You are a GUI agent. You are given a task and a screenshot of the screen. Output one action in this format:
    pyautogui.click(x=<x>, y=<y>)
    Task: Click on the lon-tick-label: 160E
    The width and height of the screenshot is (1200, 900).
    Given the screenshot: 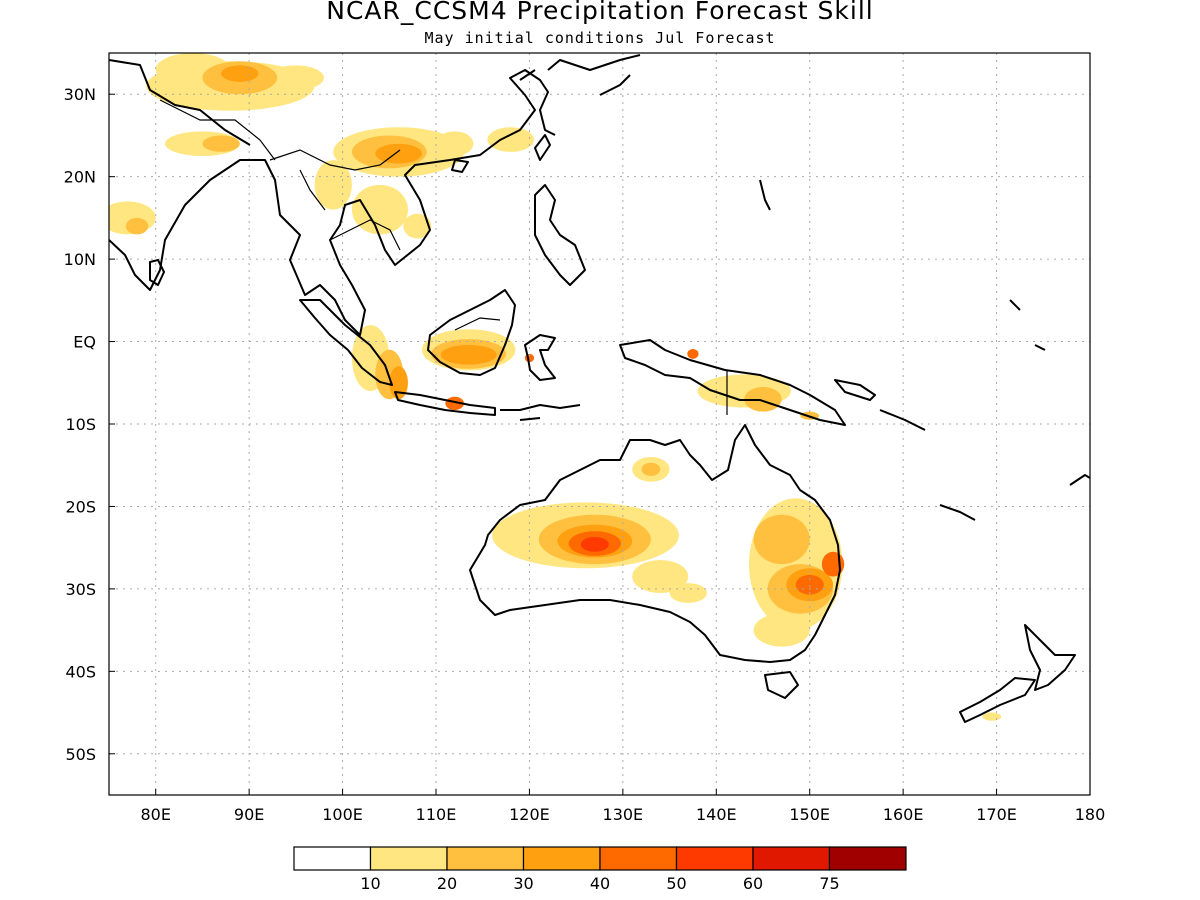 What is the action you would take?
    pyautogui.click(x=903, y=814)
    